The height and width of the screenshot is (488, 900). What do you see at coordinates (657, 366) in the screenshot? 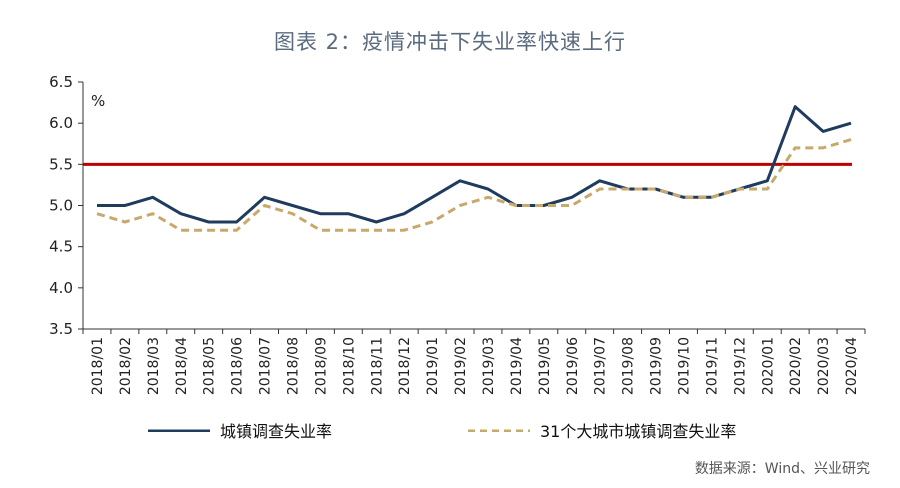
I see `x-tick-label: 2019/09` at bounding box center [657, 366].